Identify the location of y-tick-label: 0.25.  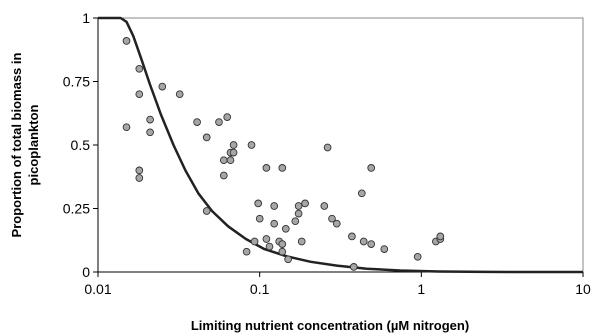
(76, 209).